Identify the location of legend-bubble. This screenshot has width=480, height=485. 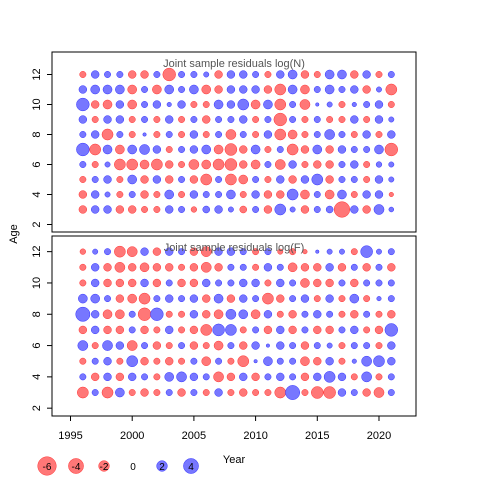
(191, 466).